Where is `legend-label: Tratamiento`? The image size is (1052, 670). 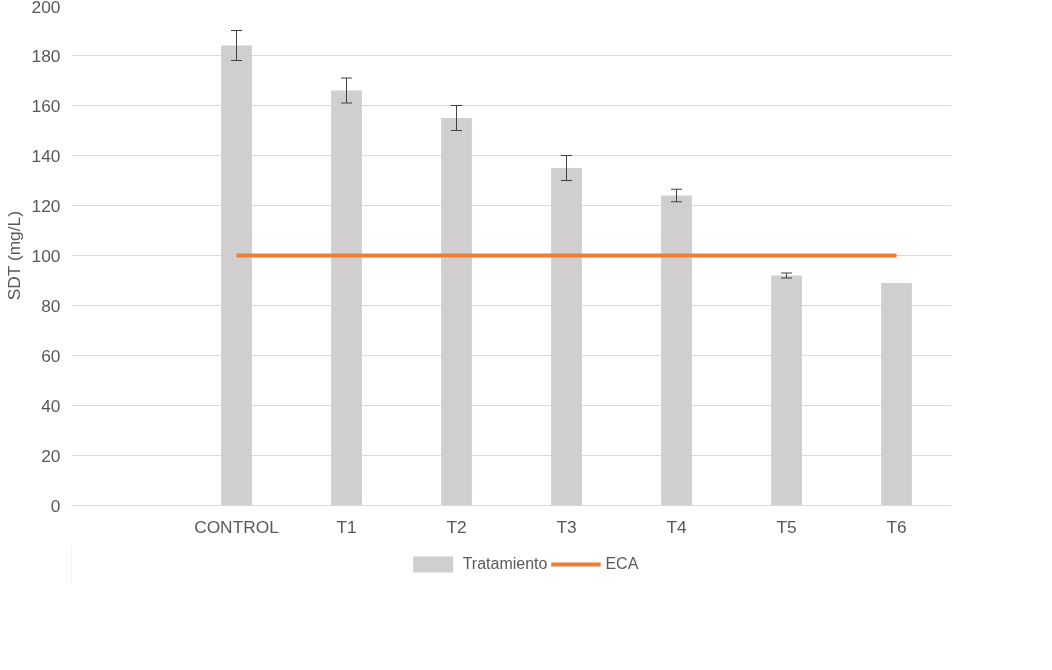
legend-label: Tratamiento is located at coordinates (505, 564).